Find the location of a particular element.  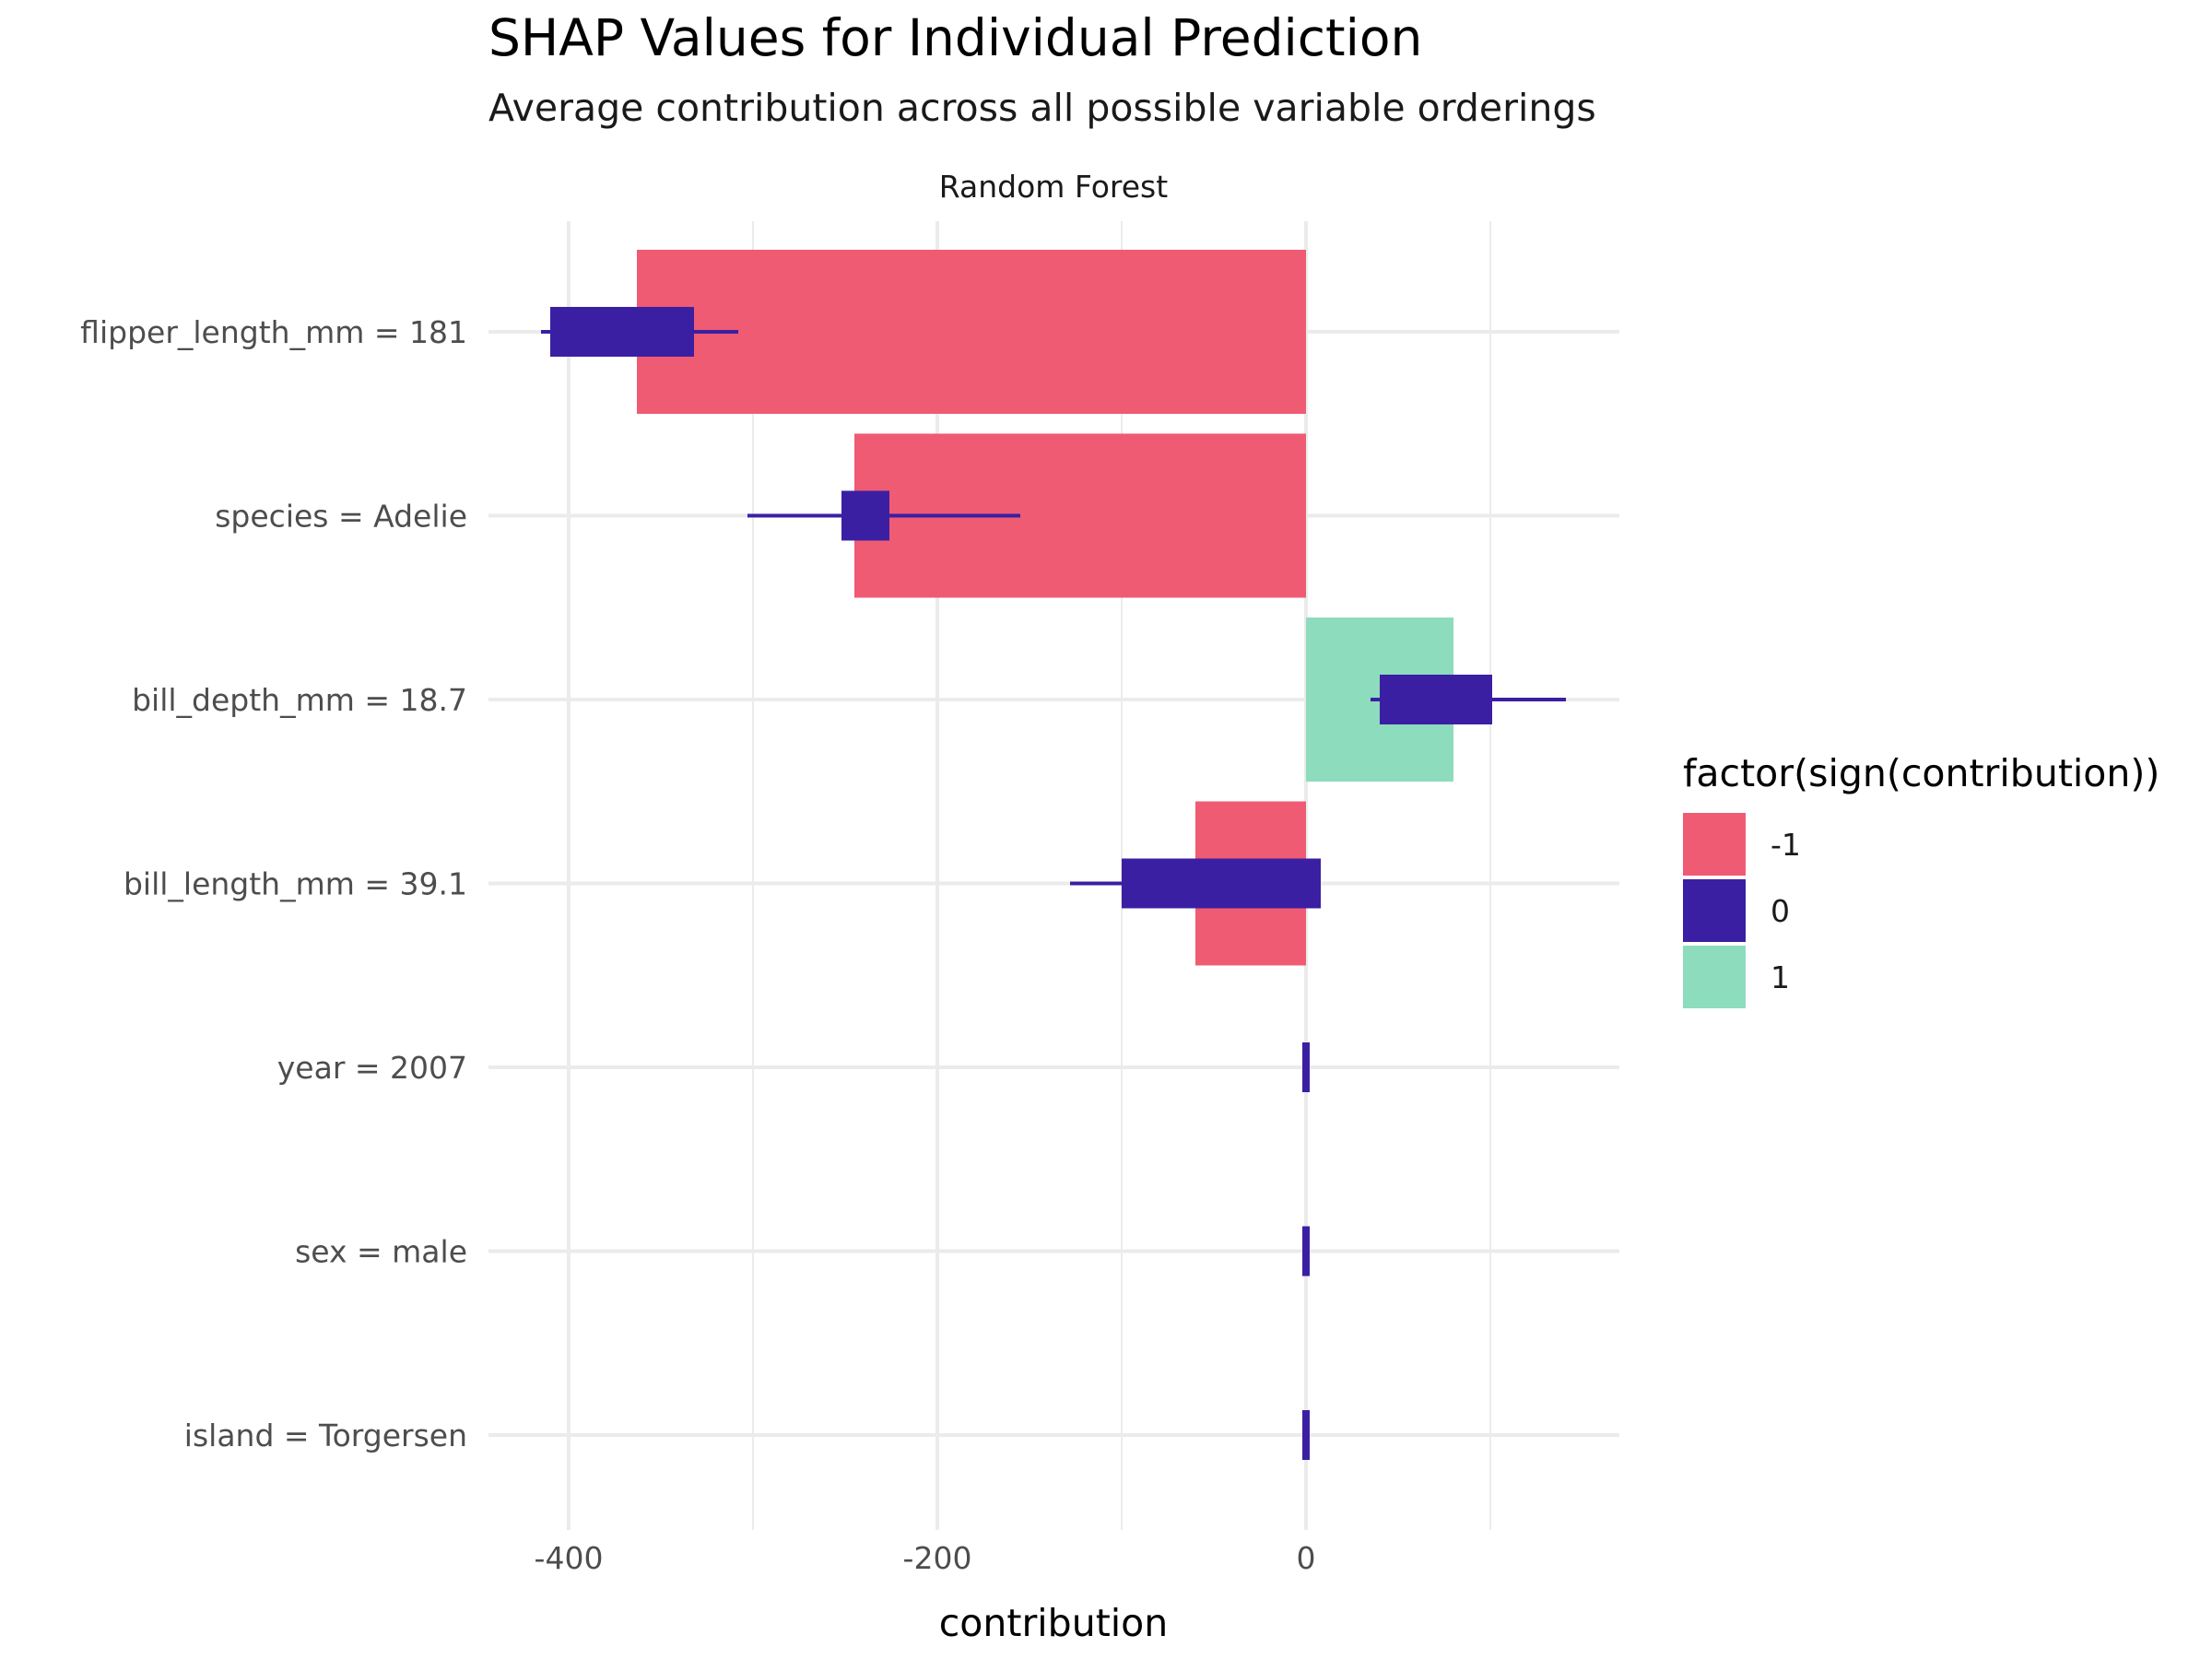

y-tick-label: sex = male is located at coordinates (381, 1252).